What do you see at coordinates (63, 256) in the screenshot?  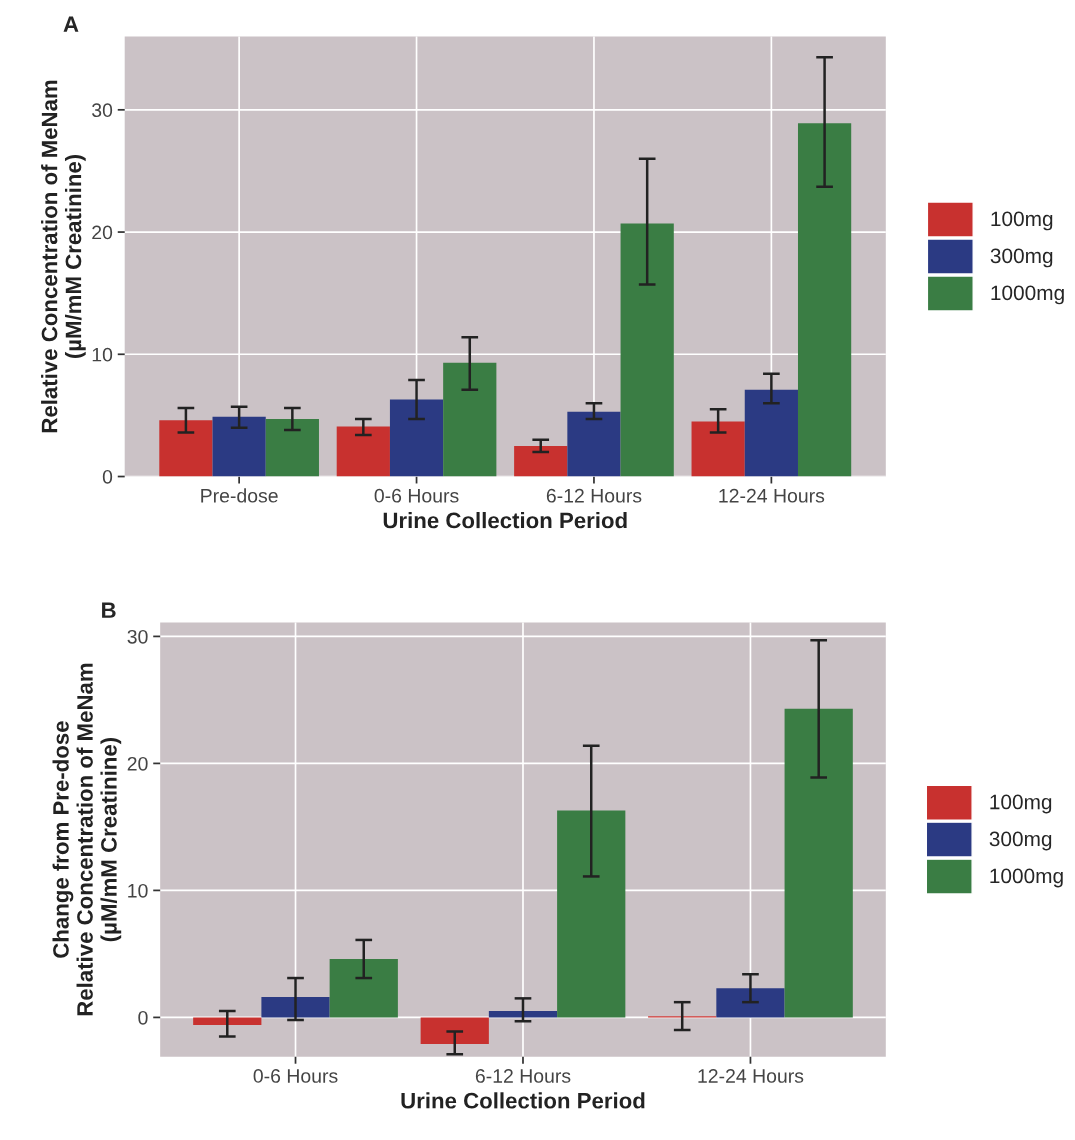 I see `y-axis-title: Relative Concentration of MeNam (µM/mM Creatinine)` at bounding box center [63, 256].